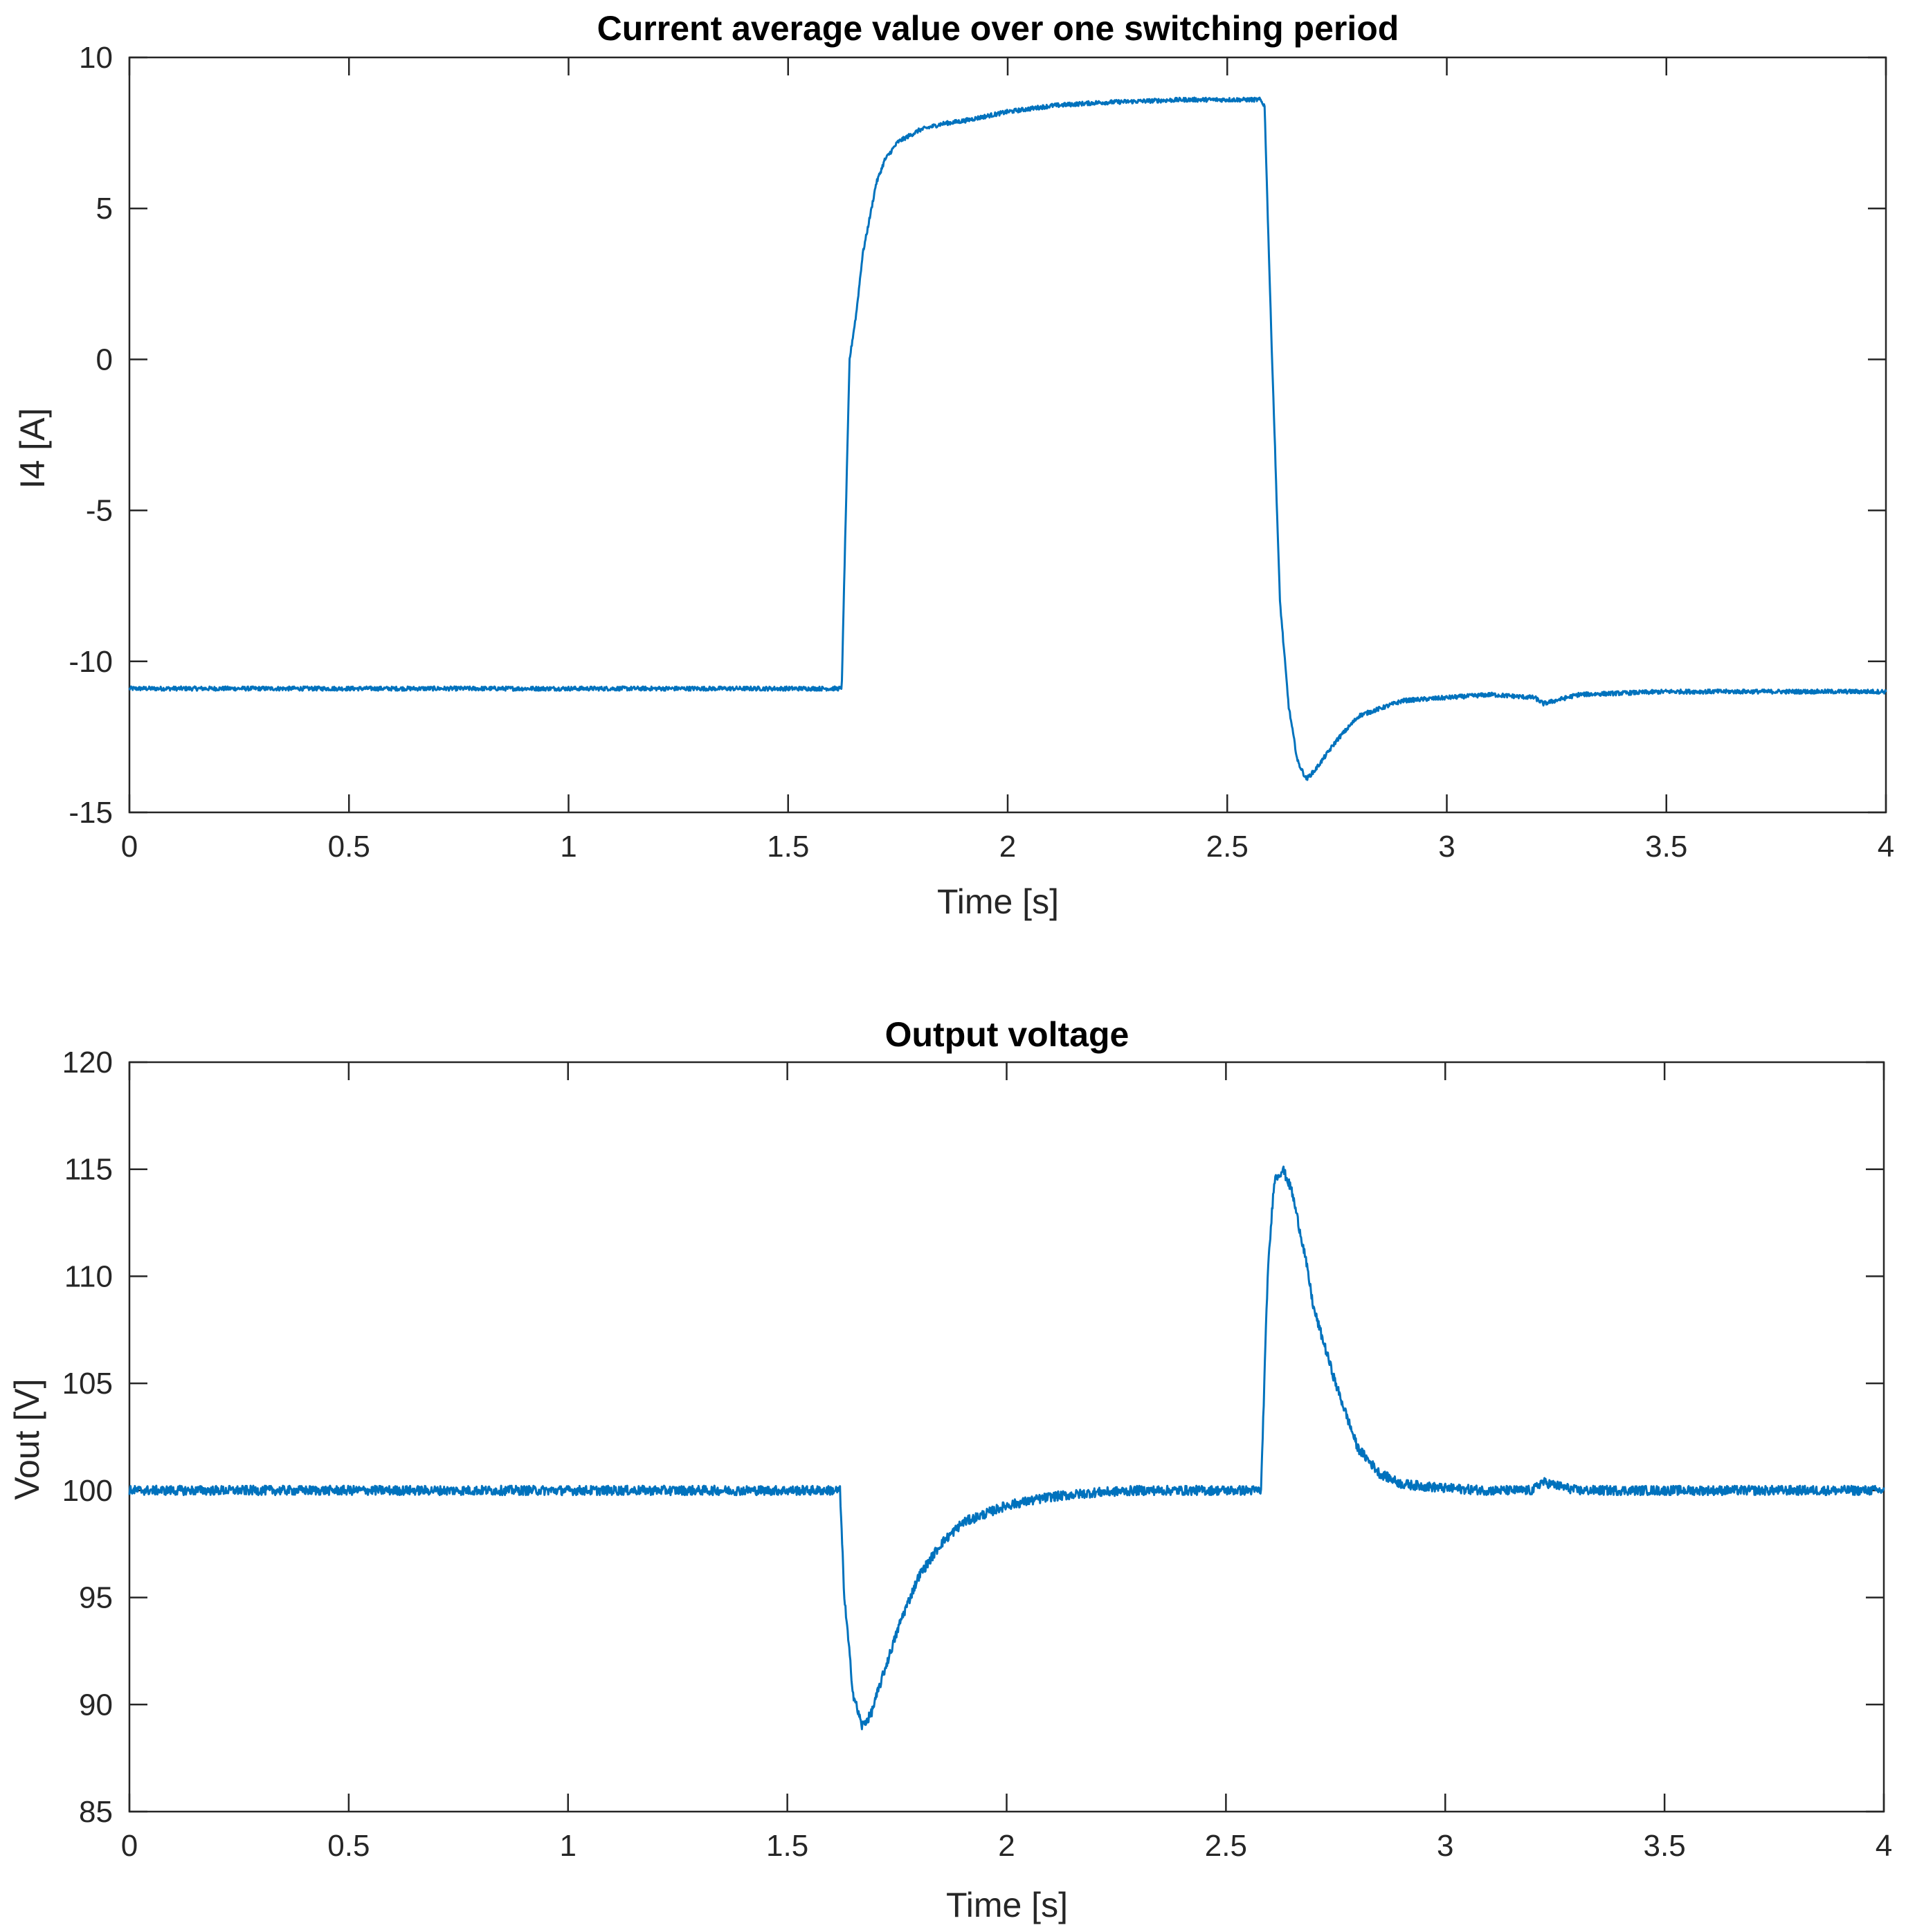 The image size is (1906, 1932). Describe the element at coordinates (998, 901) in the screenshot. I see `current-plot-xlabel: Time [s]` at that location.